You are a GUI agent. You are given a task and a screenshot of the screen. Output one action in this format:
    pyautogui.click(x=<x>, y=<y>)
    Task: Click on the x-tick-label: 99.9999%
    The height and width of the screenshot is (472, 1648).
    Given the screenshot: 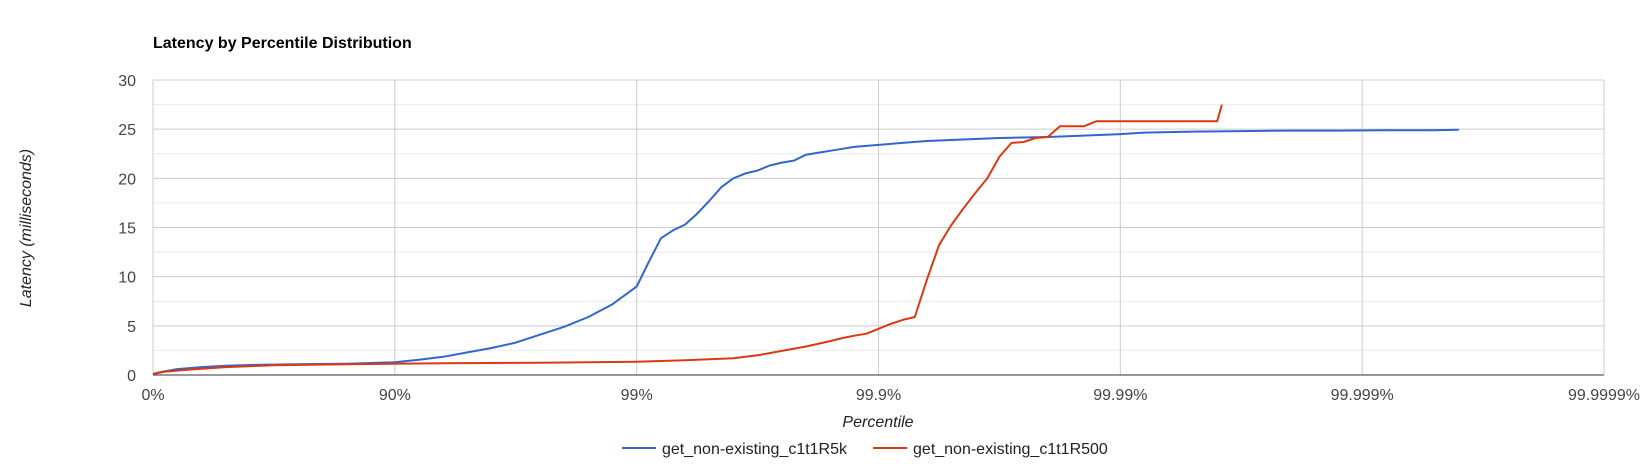 What is the action you would take?
    pyautogui.click(x=1604, y=395)
    